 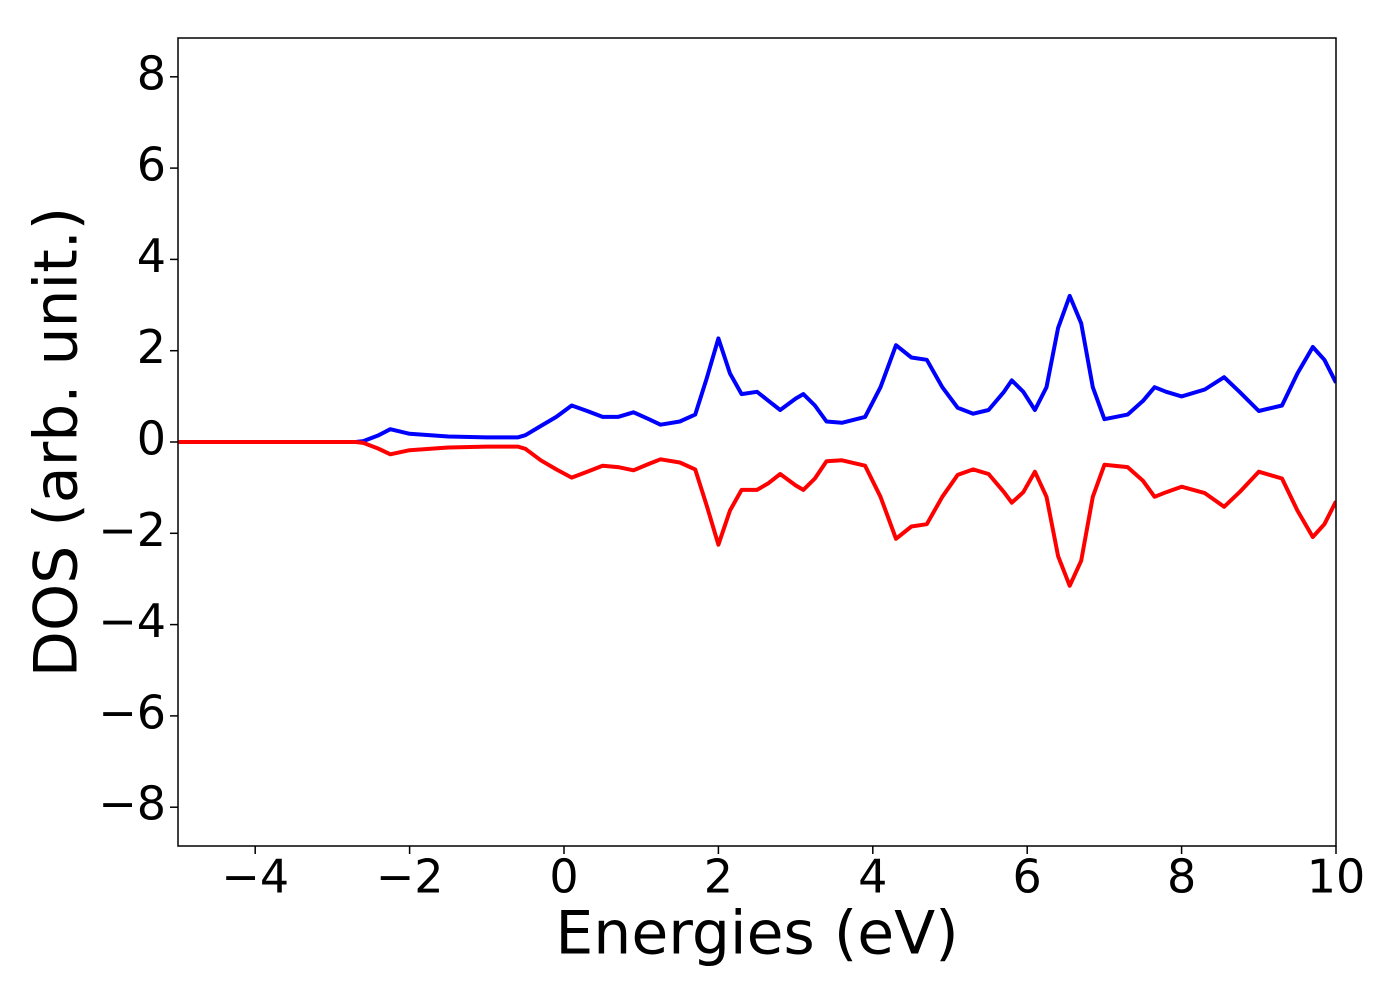 I want to click on y-tick-label: 6, so click(x=151, y=165).